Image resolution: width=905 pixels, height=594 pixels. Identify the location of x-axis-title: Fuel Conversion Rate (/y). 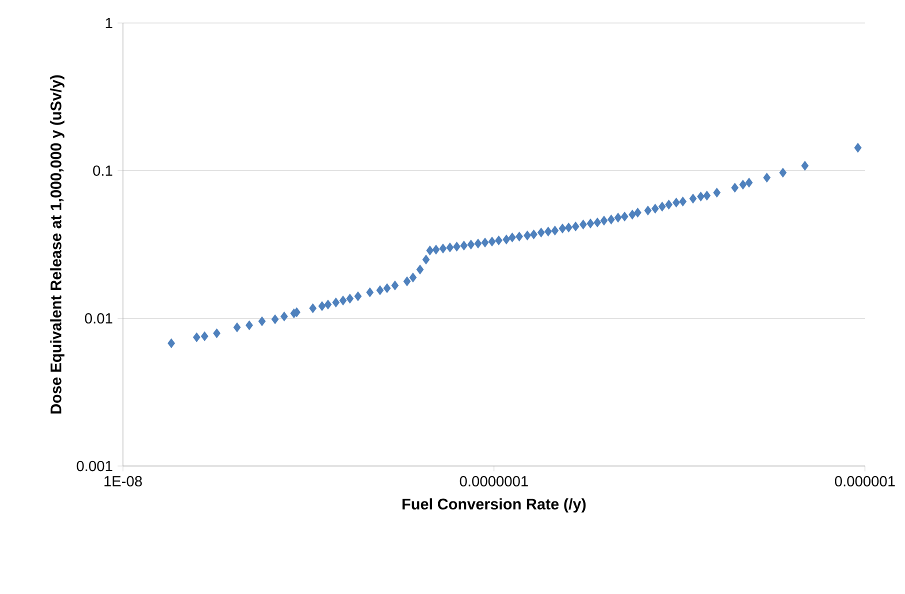
(494, 505).